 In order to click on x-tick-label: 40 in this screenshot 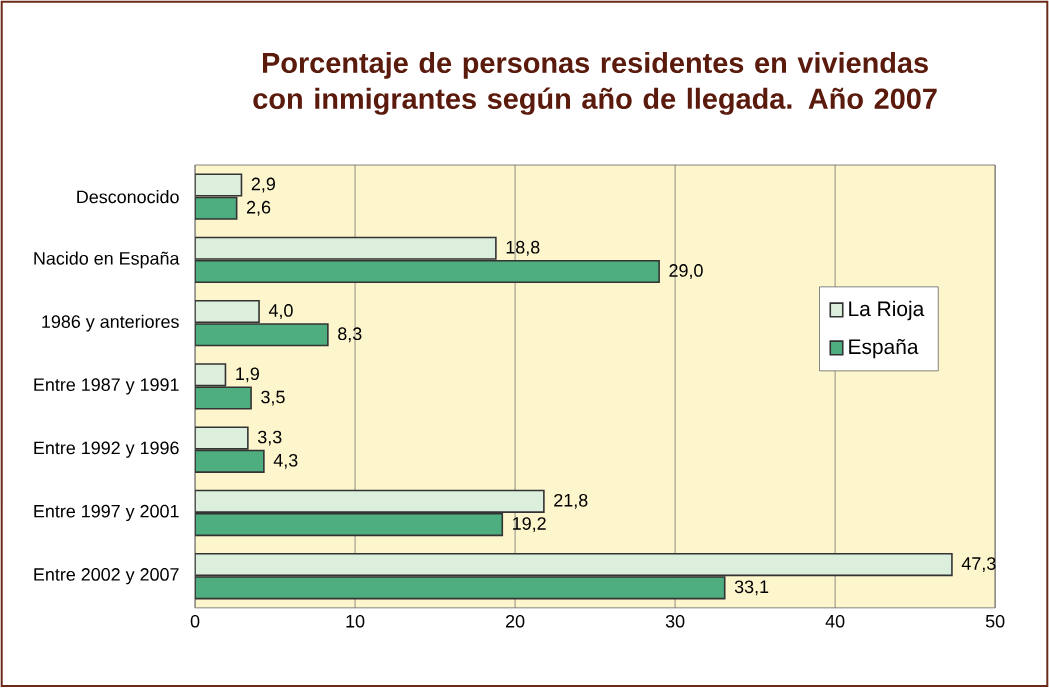, I will do `click(835, 621)`.